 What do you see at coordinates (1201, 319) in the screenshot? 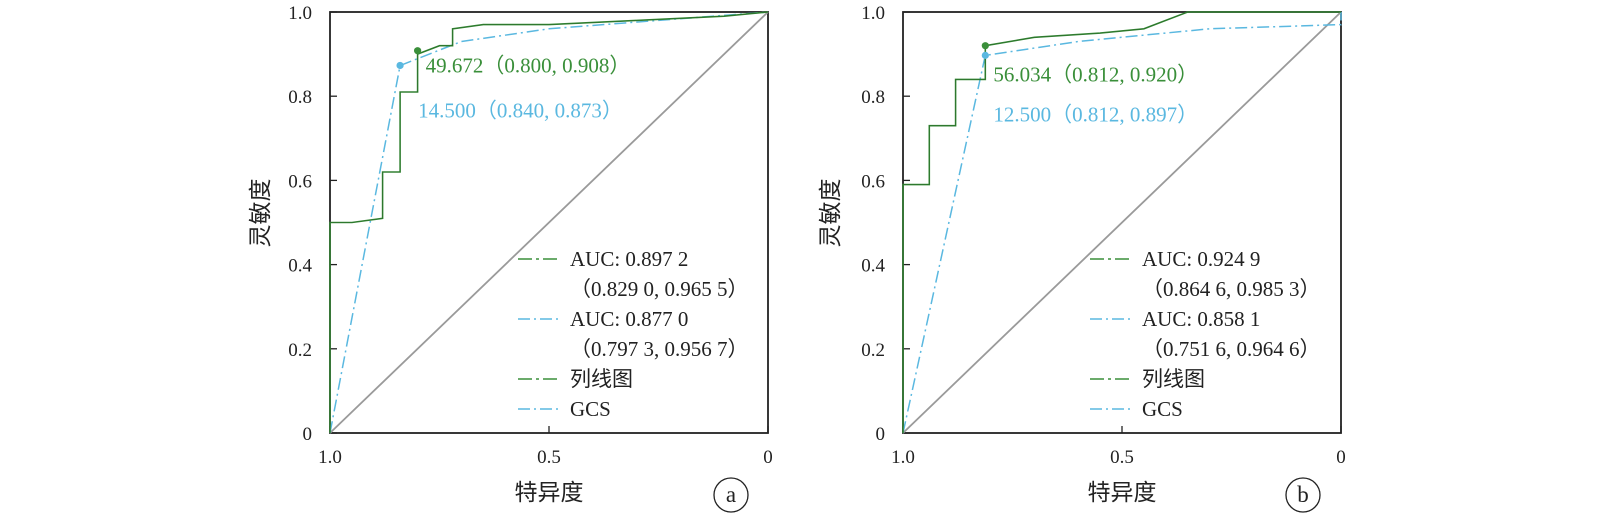
I see `legend-label: AUC: 0.858 1` at bounding box center [1201, 319].